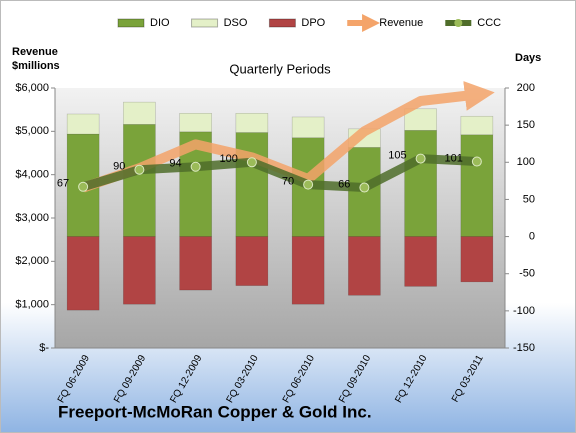  I want to click on y-tick-label: $3,000, so click(32, 218).